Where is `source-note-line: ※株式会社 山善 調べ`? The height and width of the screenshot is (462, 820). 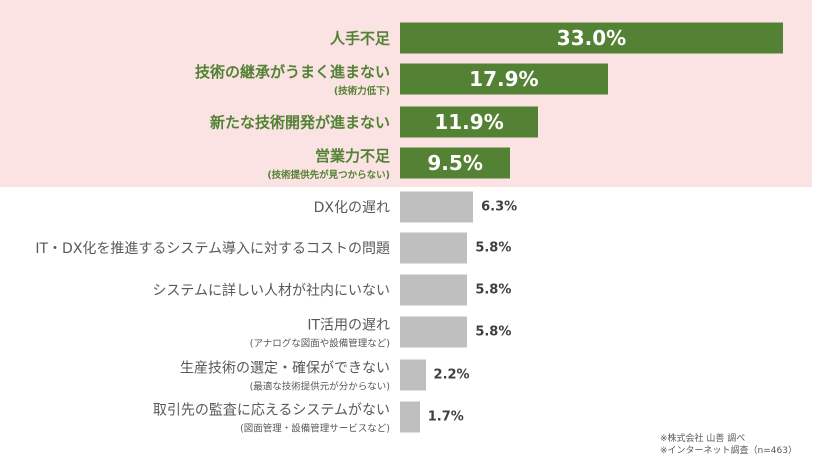 source-note-line: ※株式会社 山善 調べ is located at coordinates (703, 439).